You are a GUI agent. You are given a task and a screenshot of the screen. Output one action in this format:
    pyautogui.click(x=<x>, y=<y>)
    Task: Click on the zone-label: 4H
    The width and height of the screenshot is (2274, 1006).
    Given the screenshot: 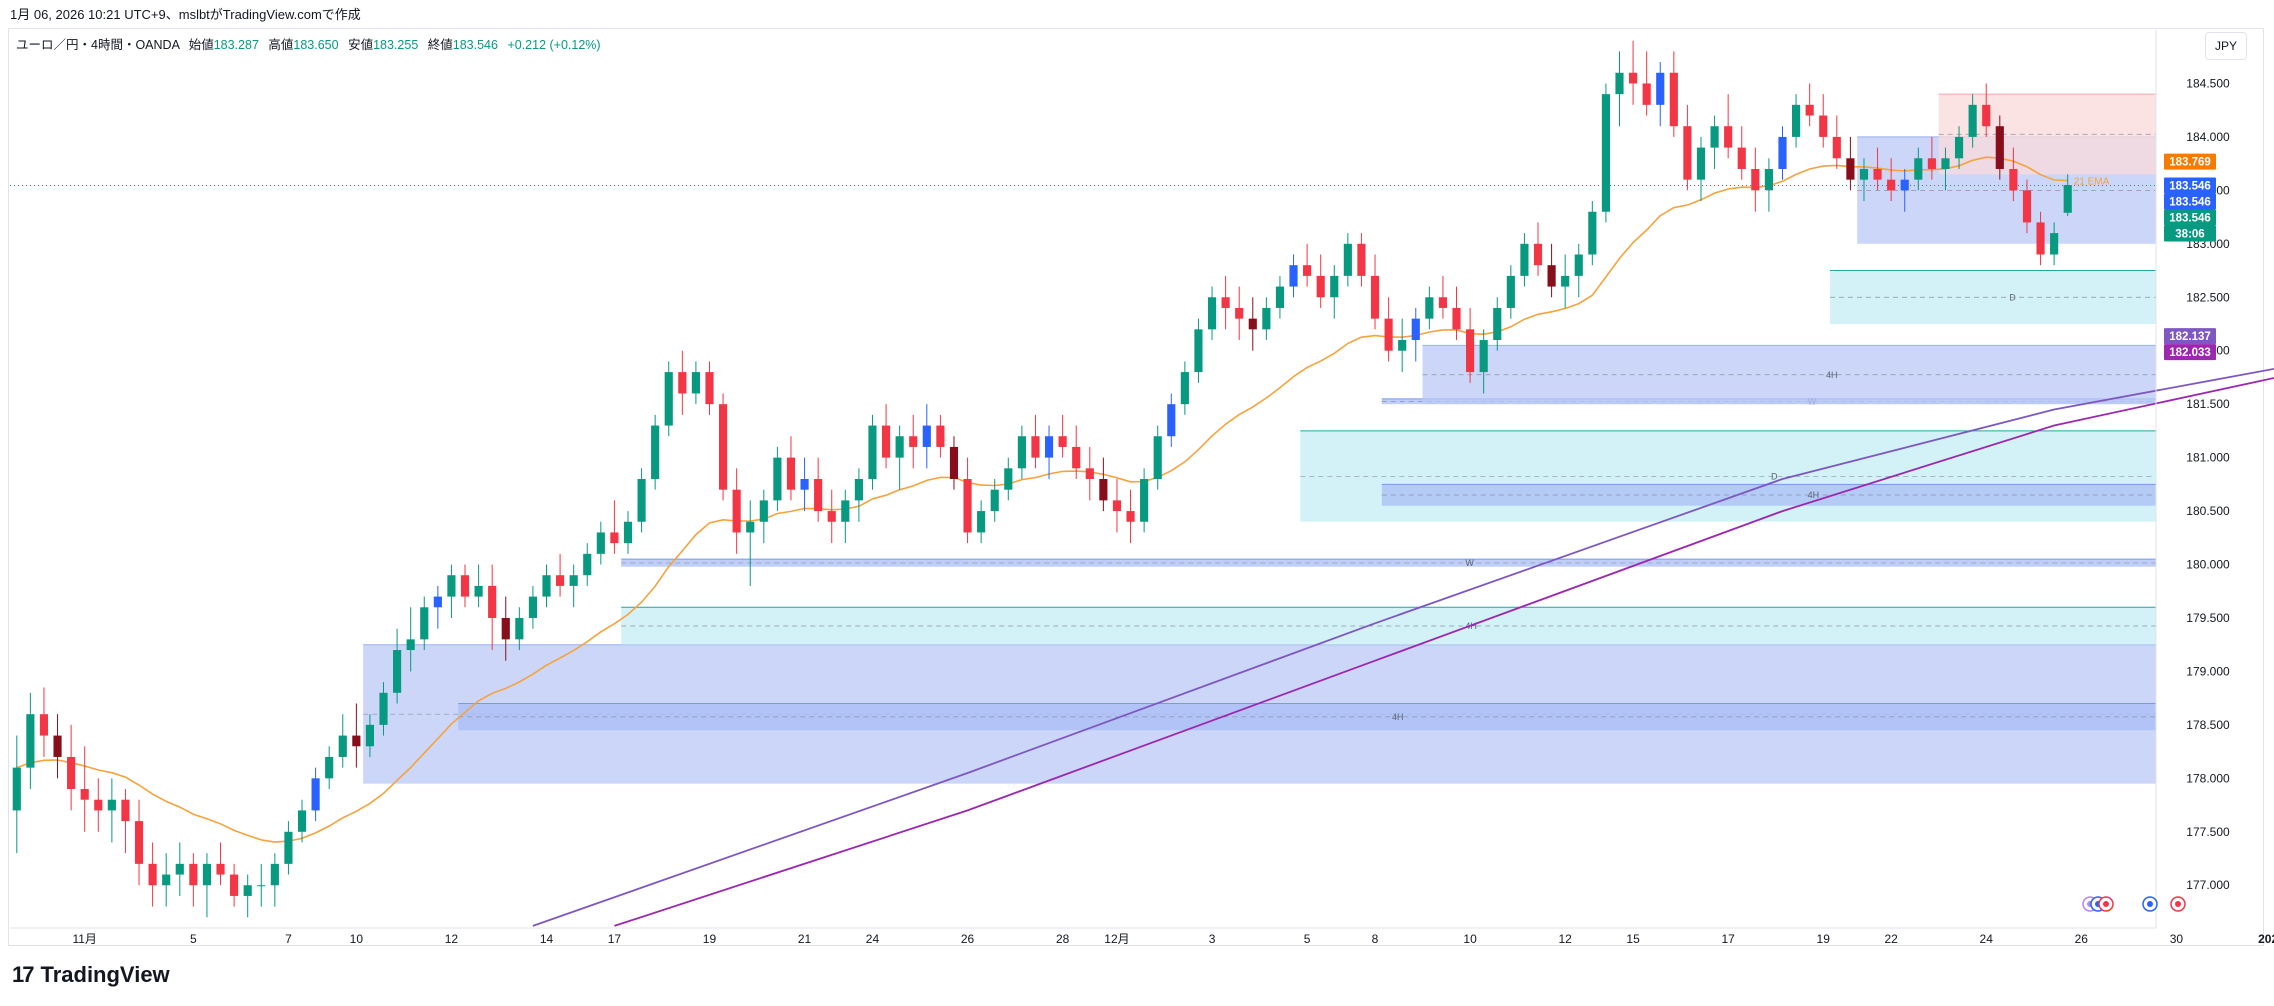 What is the action you would take?
    pyautogui.click(x=1814, y=495)
    